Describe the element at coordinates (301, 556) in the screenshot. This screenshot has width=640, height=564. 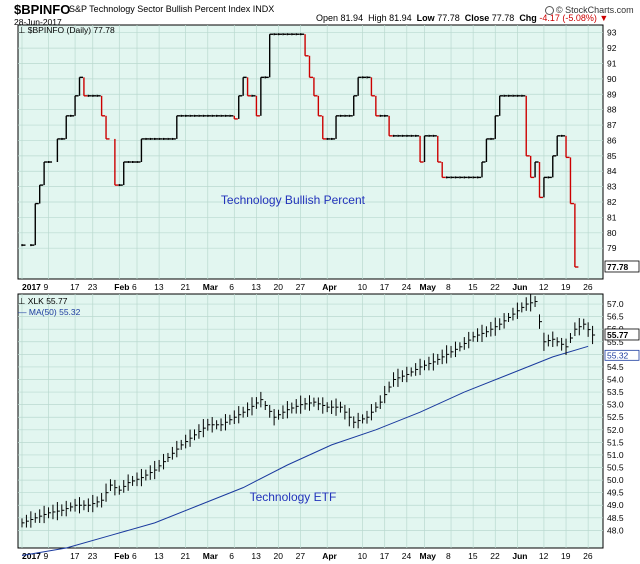
I see `x-tick-label: 27` at that location.